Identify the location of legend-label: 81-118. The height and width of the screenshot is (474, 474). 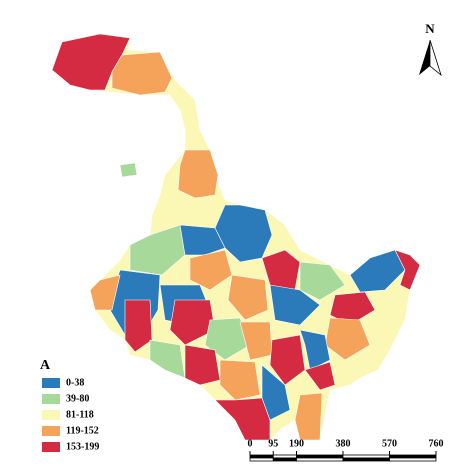
(80, 414).